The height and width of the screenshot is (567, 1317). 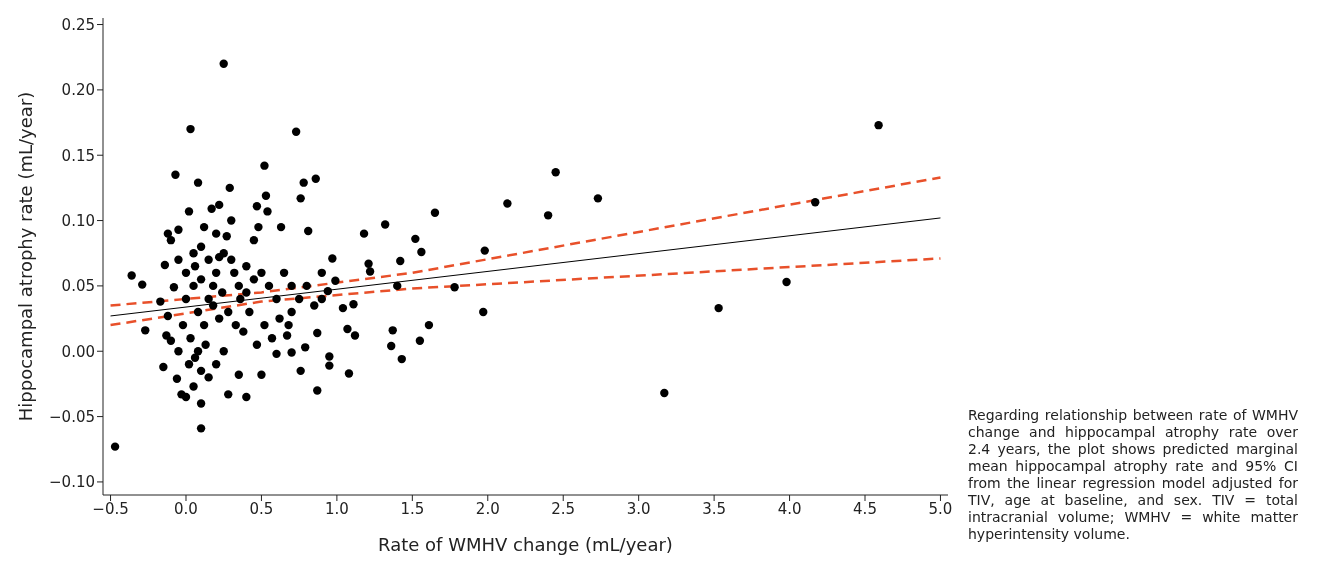 What do you see at coordinates (865, 508) in the screenshot?
I see `x-tick-label: 4.5` at bounding box center [865, 508].